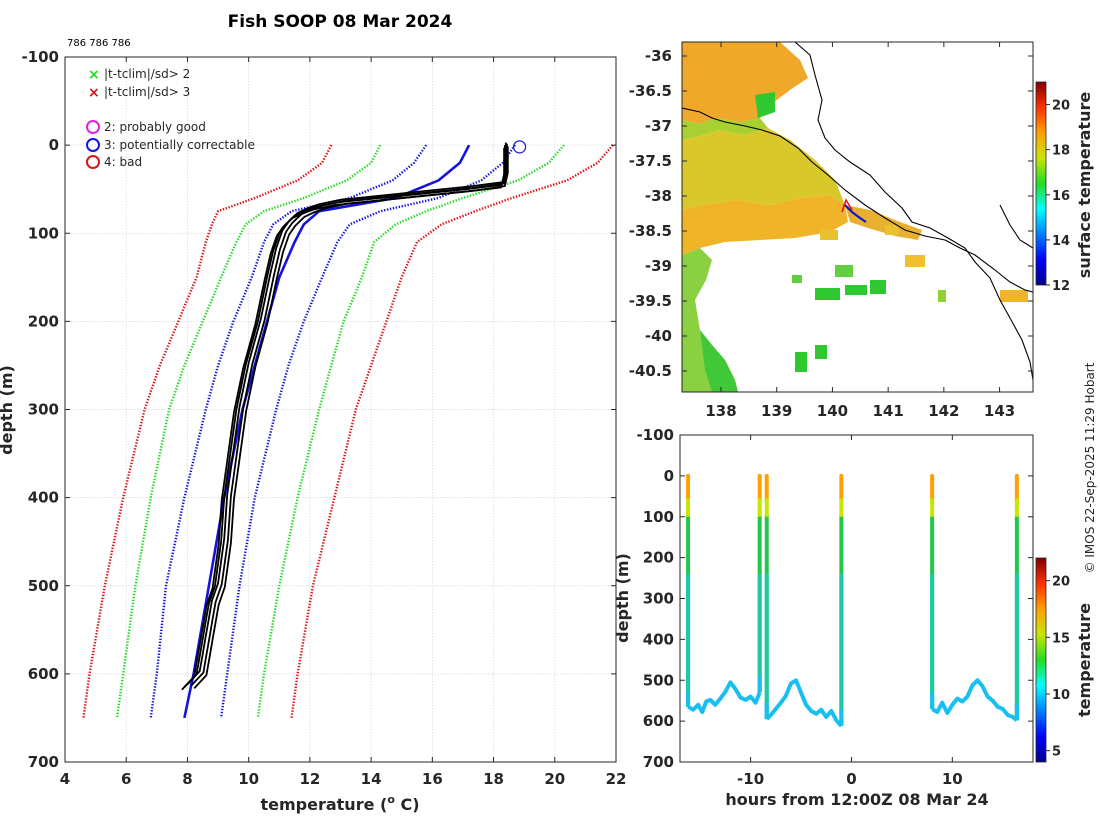  I want to click on profile-ylabel: depth (m), so click(8, 410).